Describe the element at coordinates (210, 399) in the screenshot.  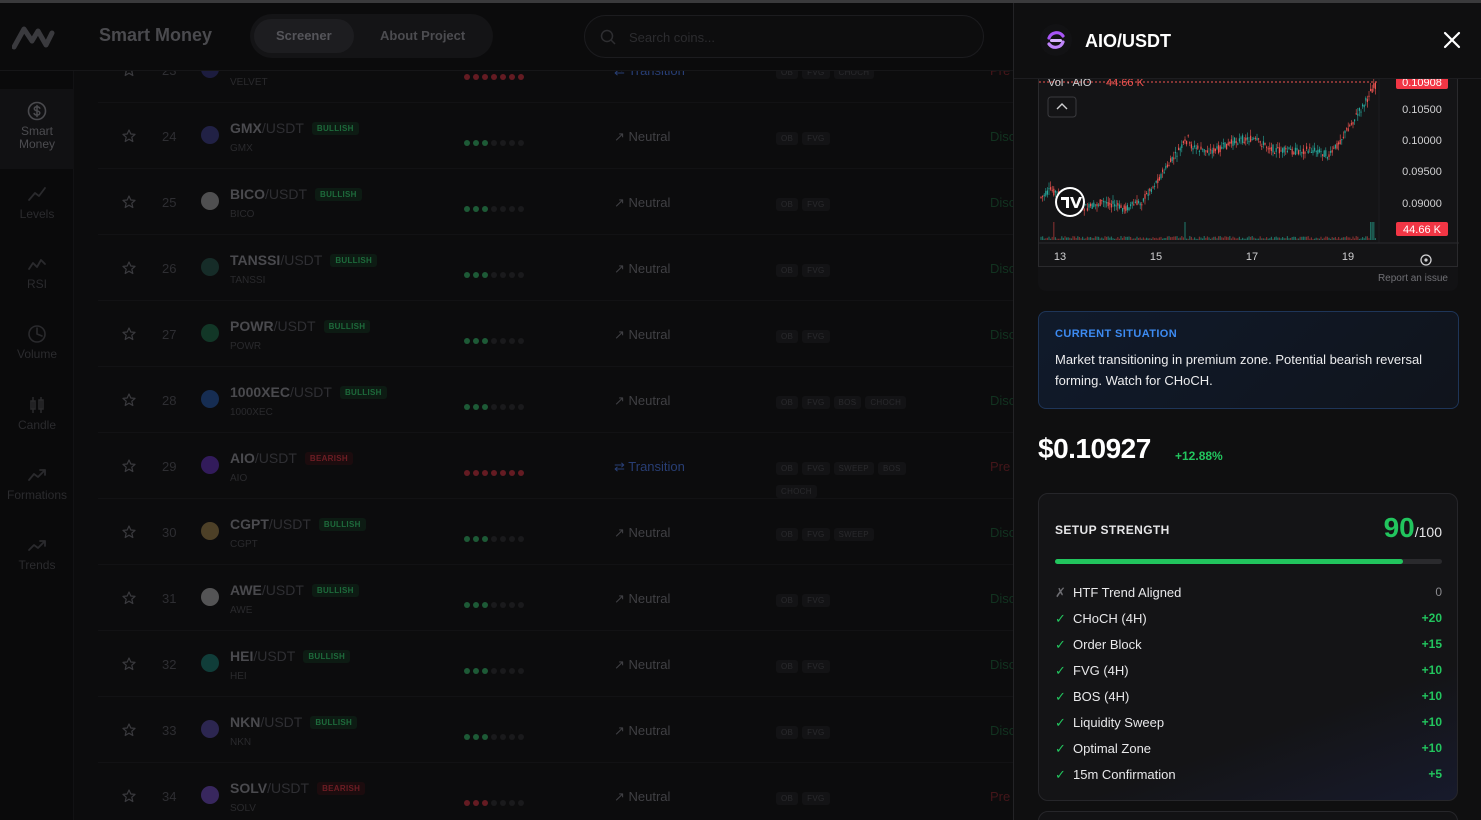
I see `coin-icon` at that location.